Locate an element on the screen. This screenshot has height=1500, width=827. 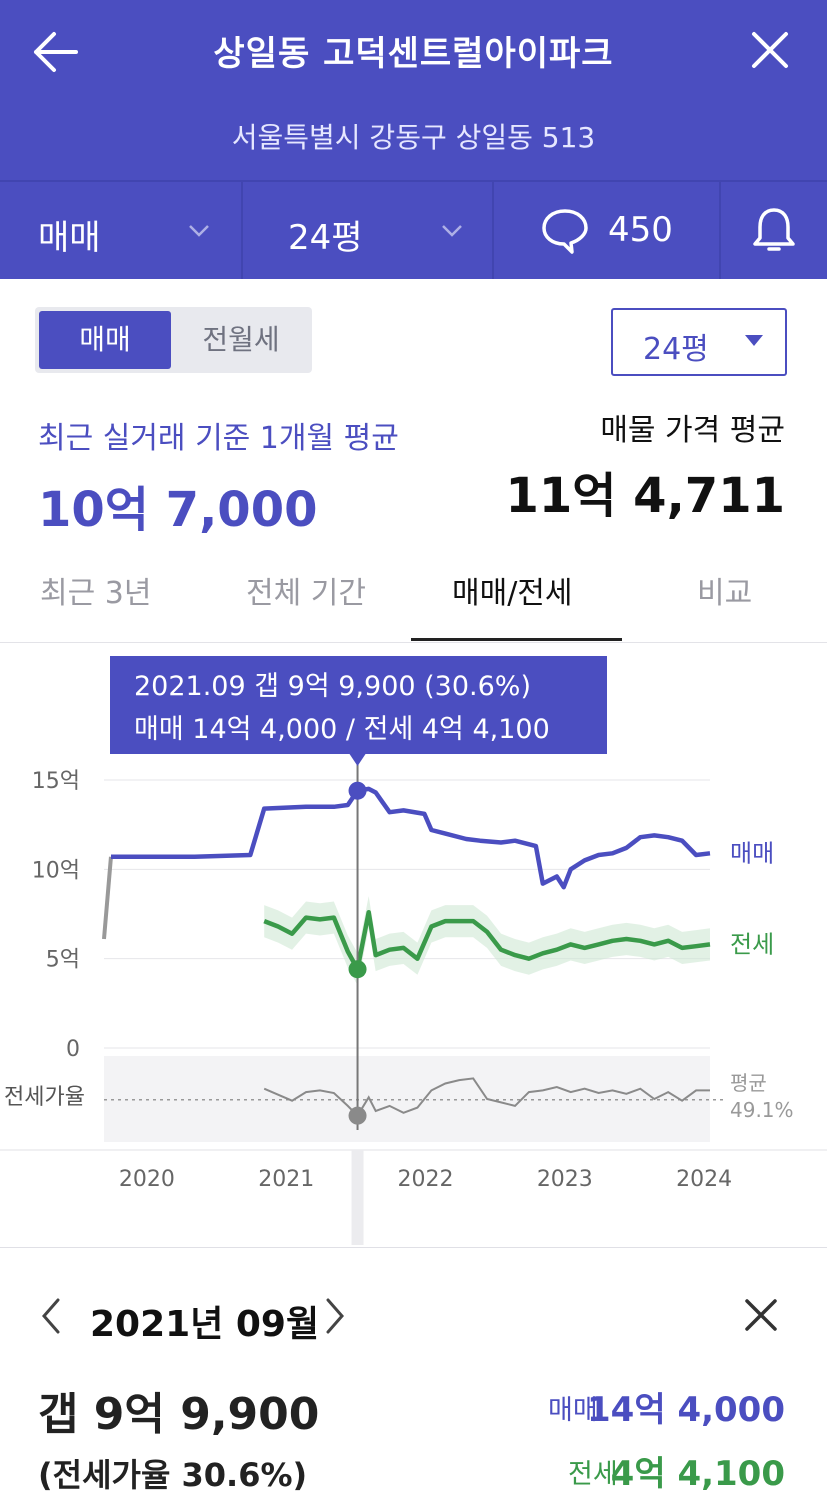
speech-bubble-icon is located at coordinates (565, 231).